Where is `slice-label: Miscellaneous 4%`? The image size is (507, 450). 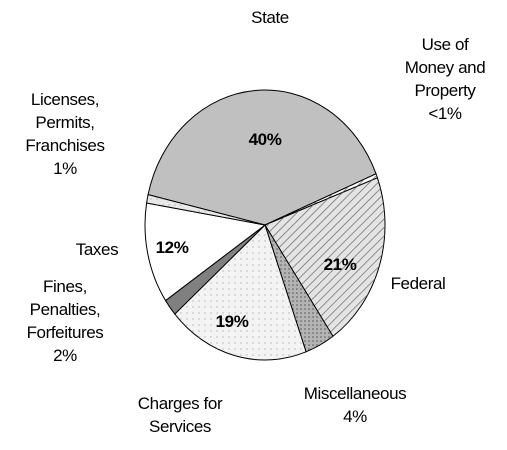
slice-label: Miscellaneous 4% is located at coordinates (355, 405).